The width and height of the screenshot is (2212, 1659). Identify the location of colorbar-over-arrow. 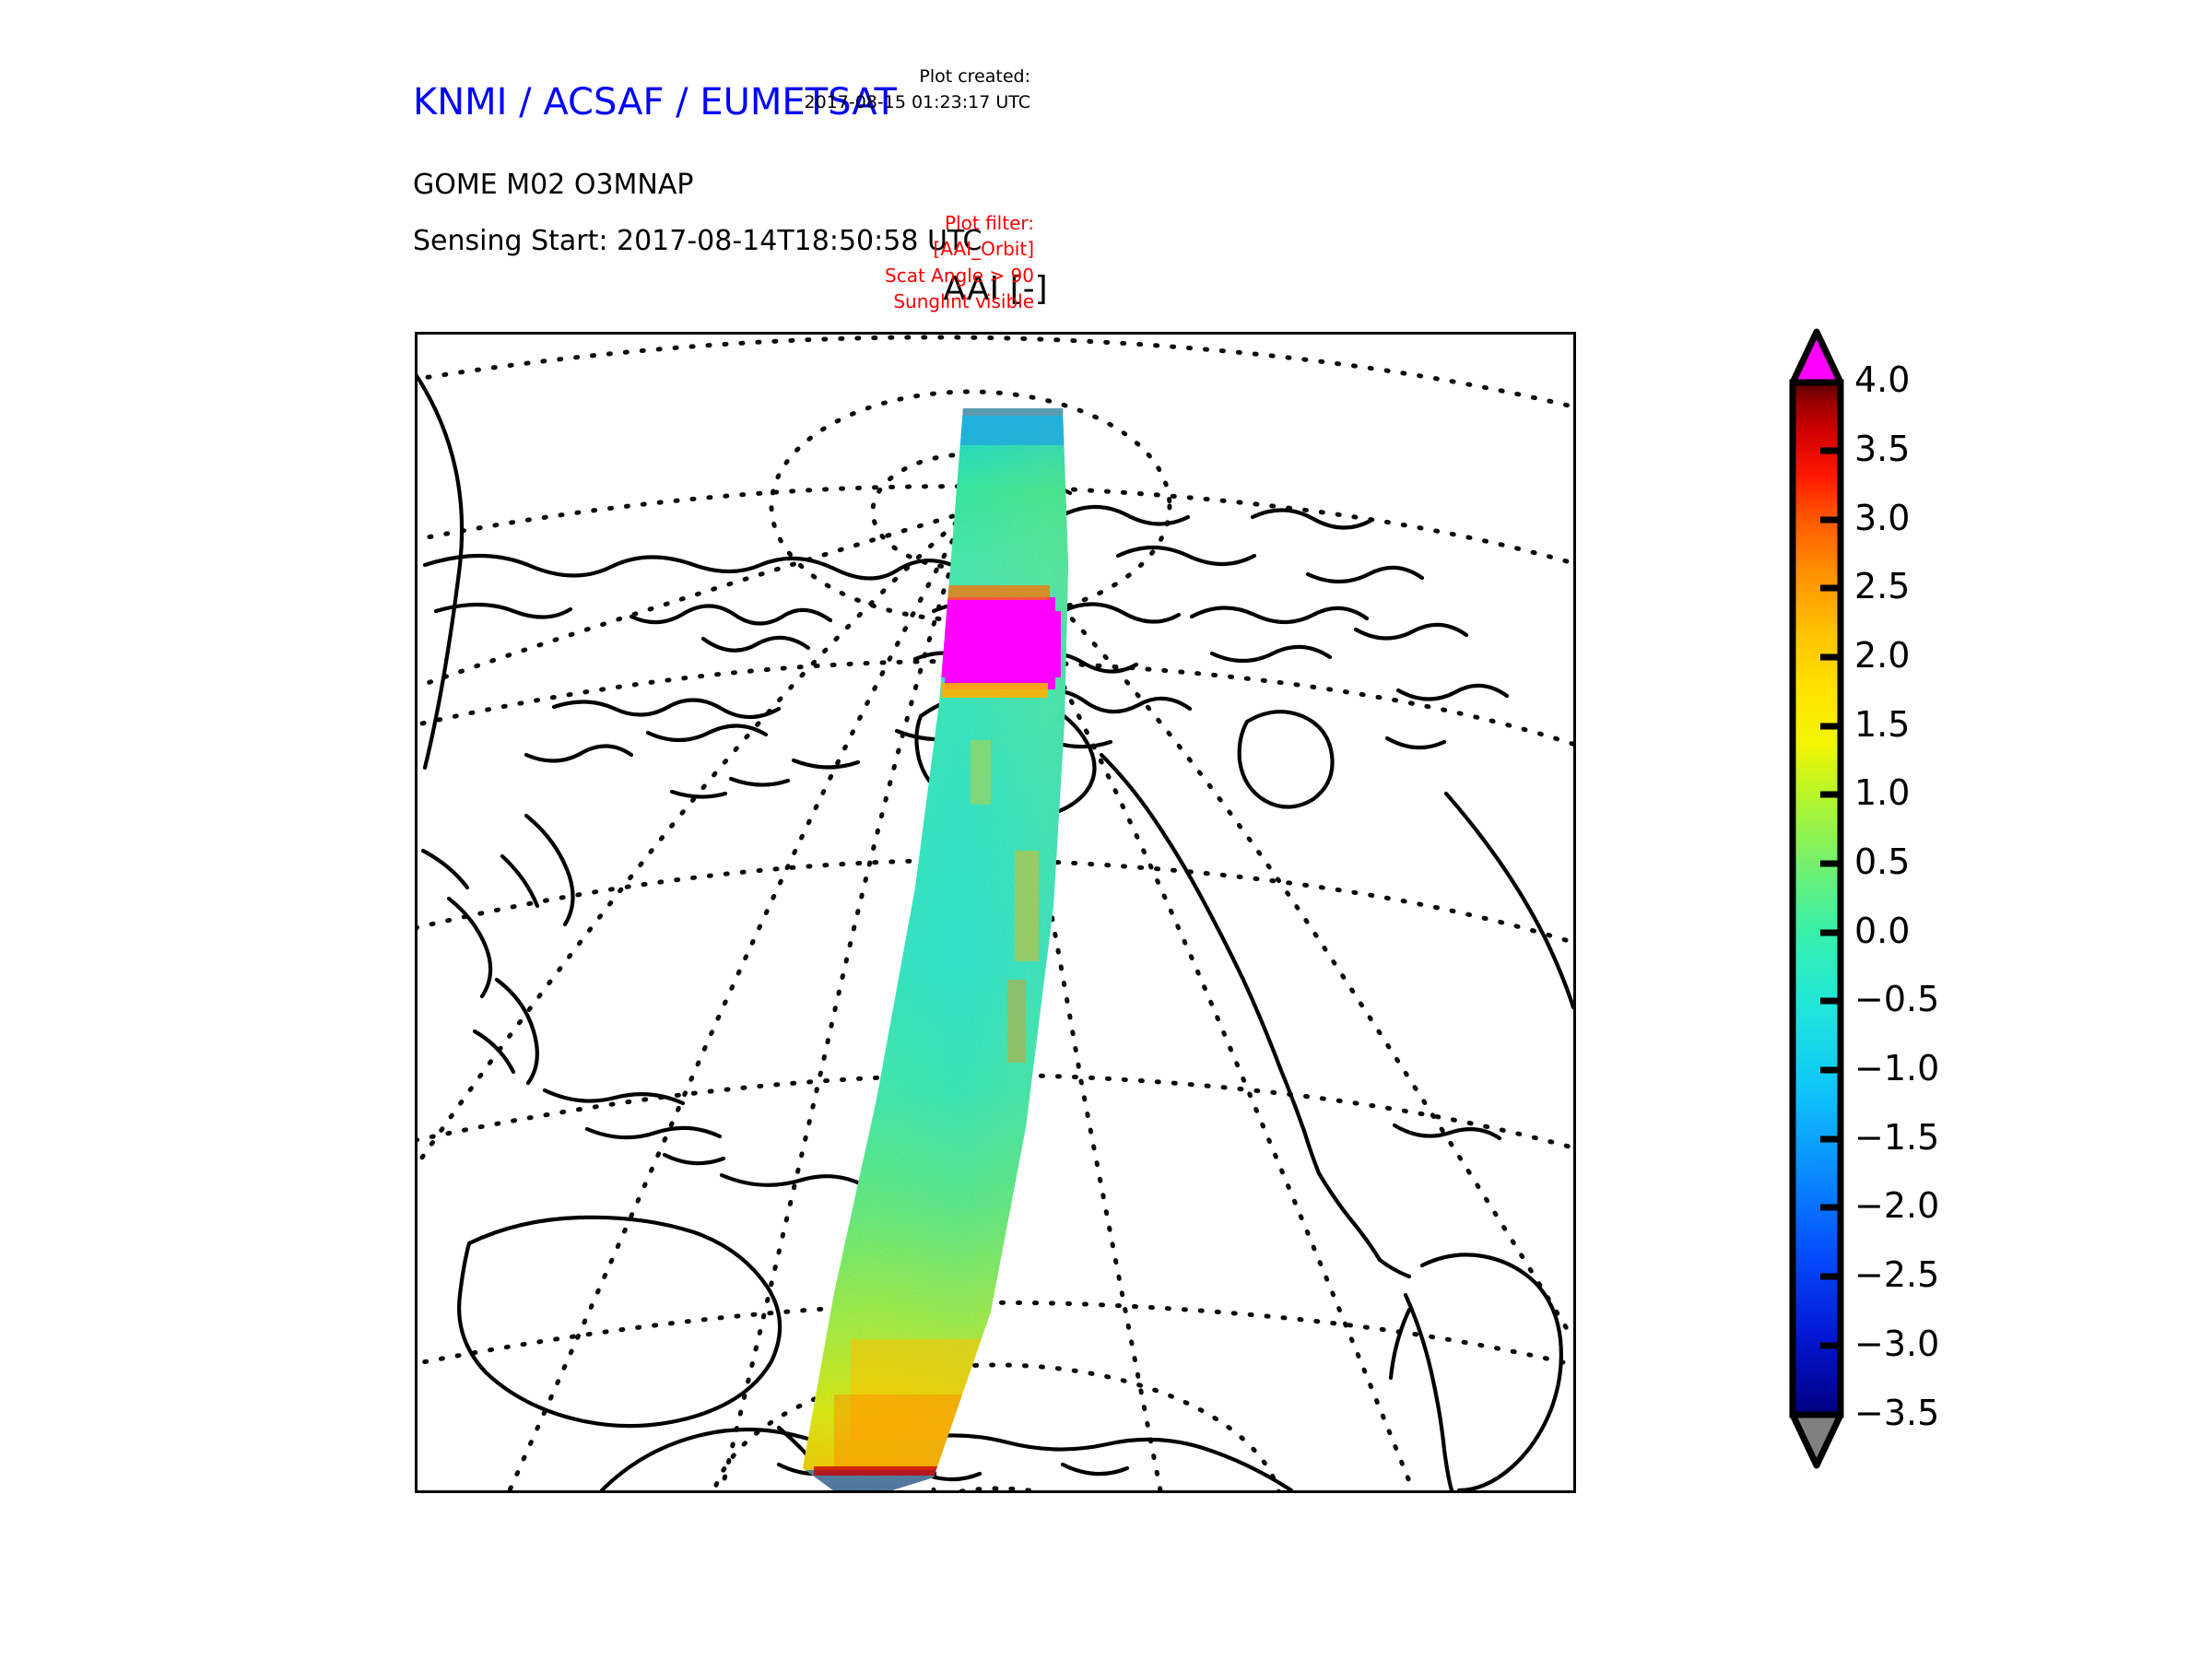
(1816, 357).